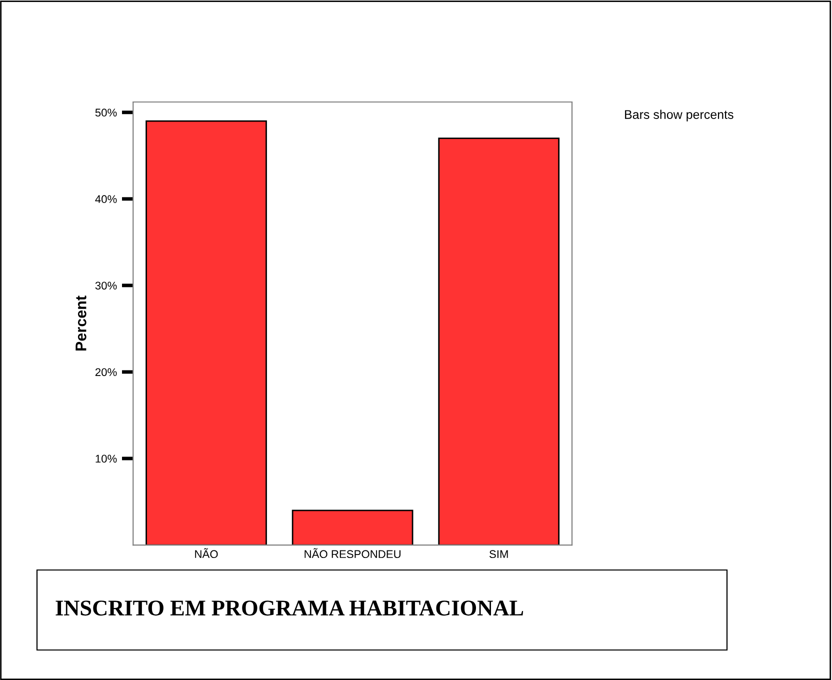  I want to click on y-tick-label: 30%, so click(106, 286).